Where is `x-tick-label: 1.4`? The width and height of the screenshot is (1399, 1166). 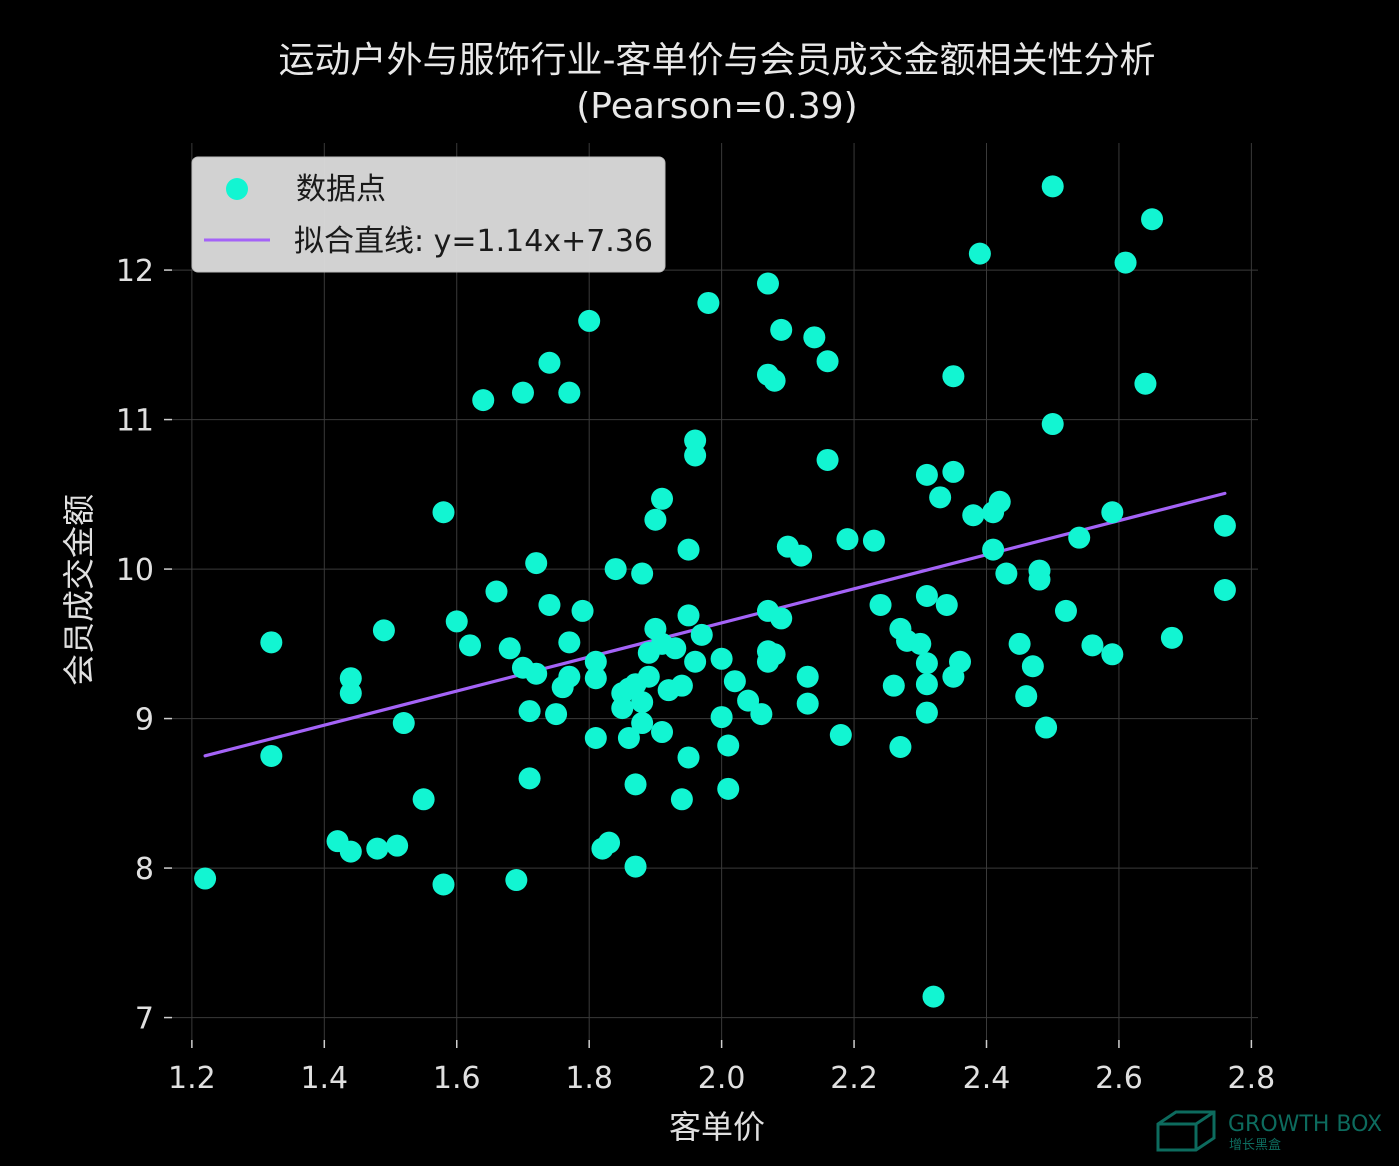
x-tick-label: 1.4 is located at coordinates (324, 1078).